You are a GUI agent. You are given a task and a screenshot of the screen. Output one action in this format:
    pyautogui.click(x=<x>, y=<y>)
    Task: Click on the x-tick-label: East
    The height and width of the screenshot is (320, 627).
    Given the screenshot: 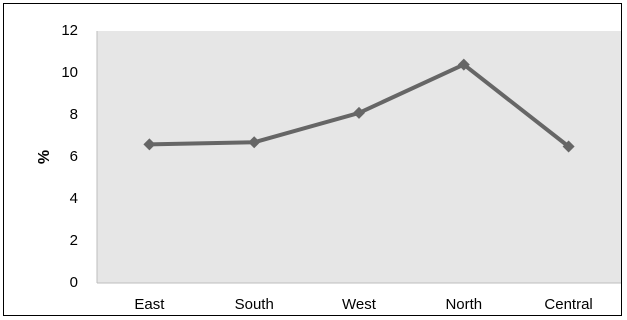 What is the action you would take?
    pyautogui.click(x=149, y=304)
    